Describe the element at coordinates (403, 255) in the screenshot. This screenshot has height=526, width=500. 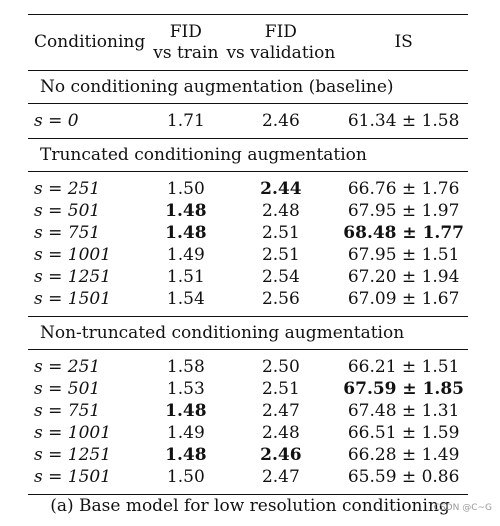
I see `cell-is: 67.95 ± 1.51` at that location.